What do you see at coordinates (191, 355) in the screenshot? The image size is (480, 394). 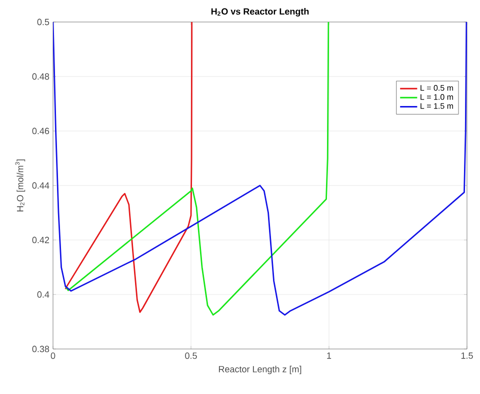 I see `x-tick-label: 0.5` at bounding box center [191, 355].